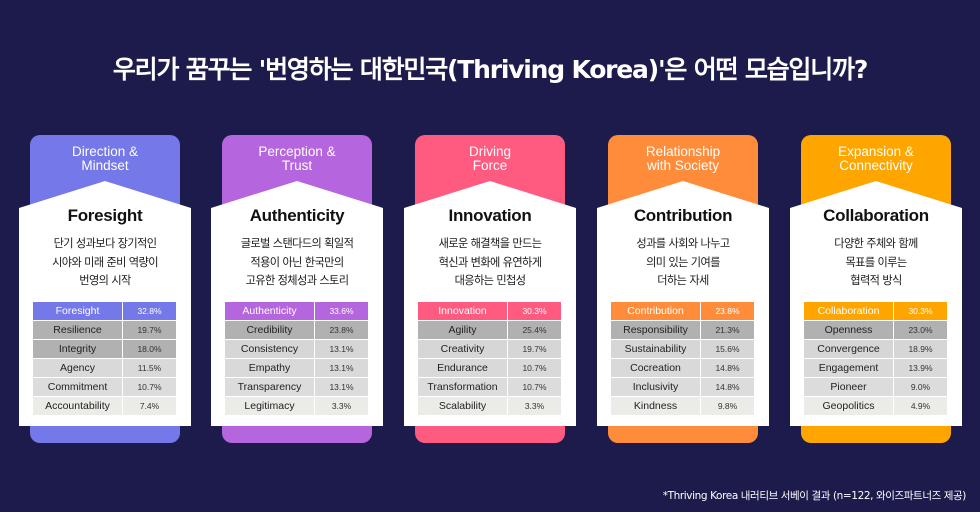  Describe the element at coordinates (849, 368) in the screenshot. I see `attribute-label: Engagement` at that location.